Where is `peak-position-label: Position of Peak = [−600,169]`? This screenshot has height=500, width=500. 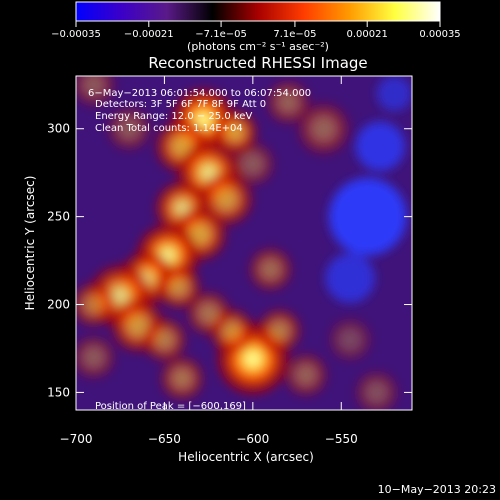 peak-position-label: Position of Peak = [−600,169] is located at coordinates (170, 406).